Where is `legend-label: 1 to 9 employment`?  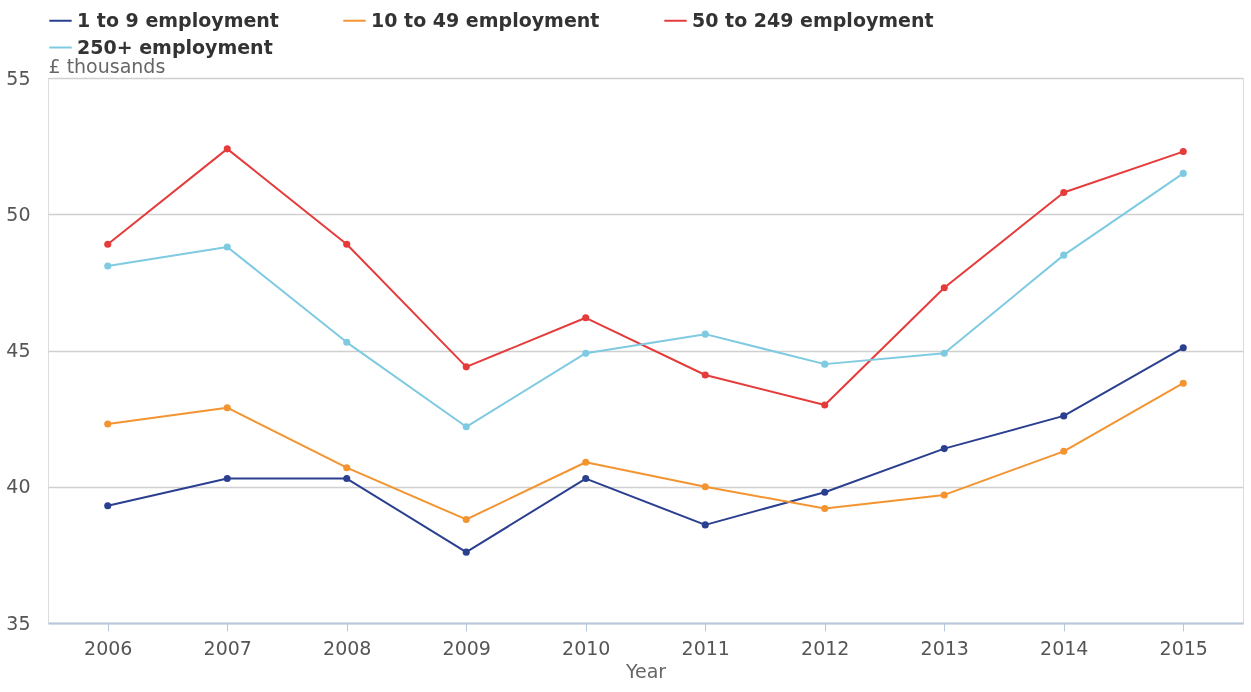
legend-label: 1 to 9 employment is located at coordinates (178, 19).